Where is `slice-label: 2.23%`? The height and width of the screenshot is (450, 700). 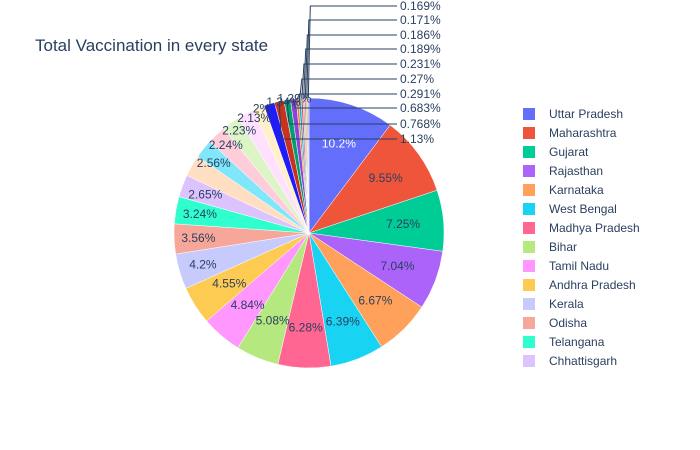 slice-label: 2.23% is located at coordinates (239, 130).